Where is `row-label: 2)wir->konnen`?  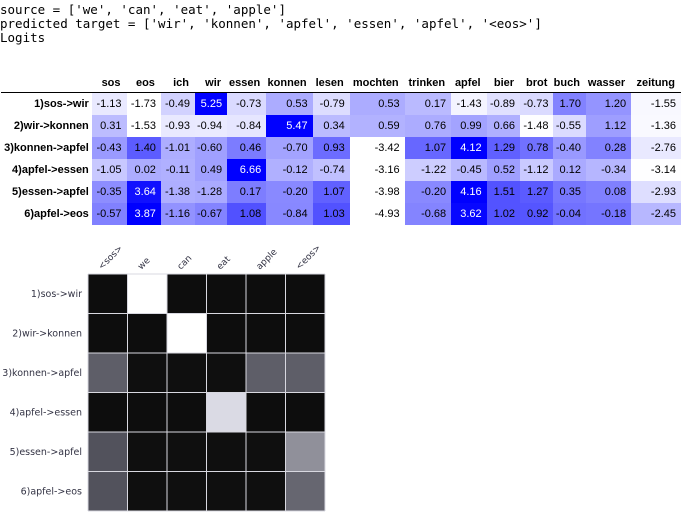 row-label: 2)wir->konnen is located at coordinates (51, 126).